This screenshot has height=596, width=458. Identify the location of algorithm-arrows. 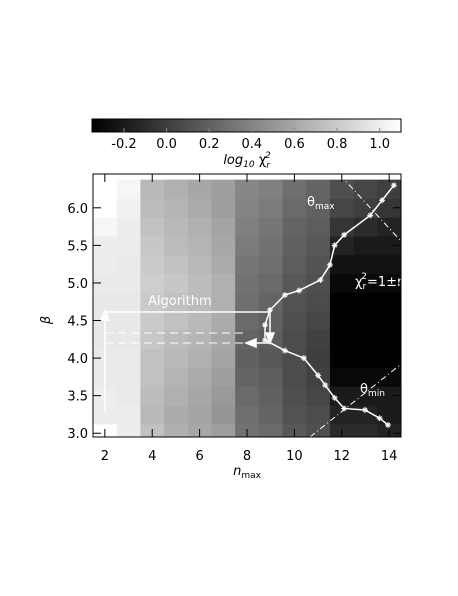
(187, 359).